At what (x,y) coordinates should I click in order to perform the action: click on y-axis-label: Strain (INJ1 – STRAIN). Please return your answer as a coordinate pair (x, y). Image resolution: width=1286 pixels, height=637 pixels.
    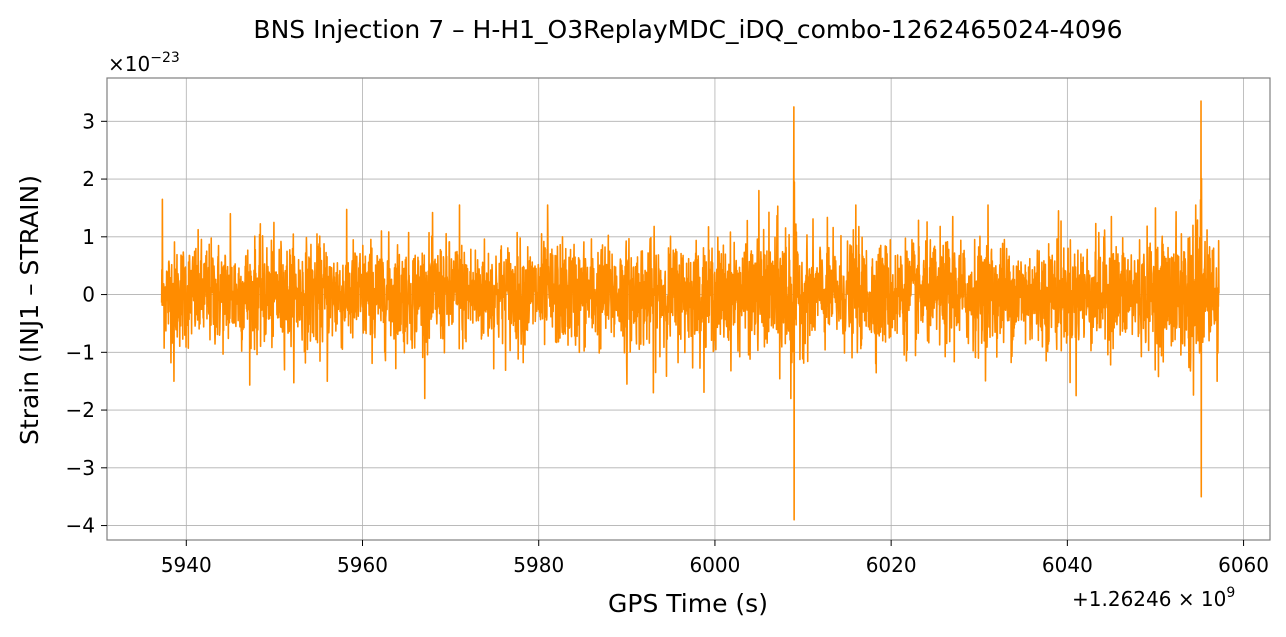
    Looking at the image, I should click on (29, 310).